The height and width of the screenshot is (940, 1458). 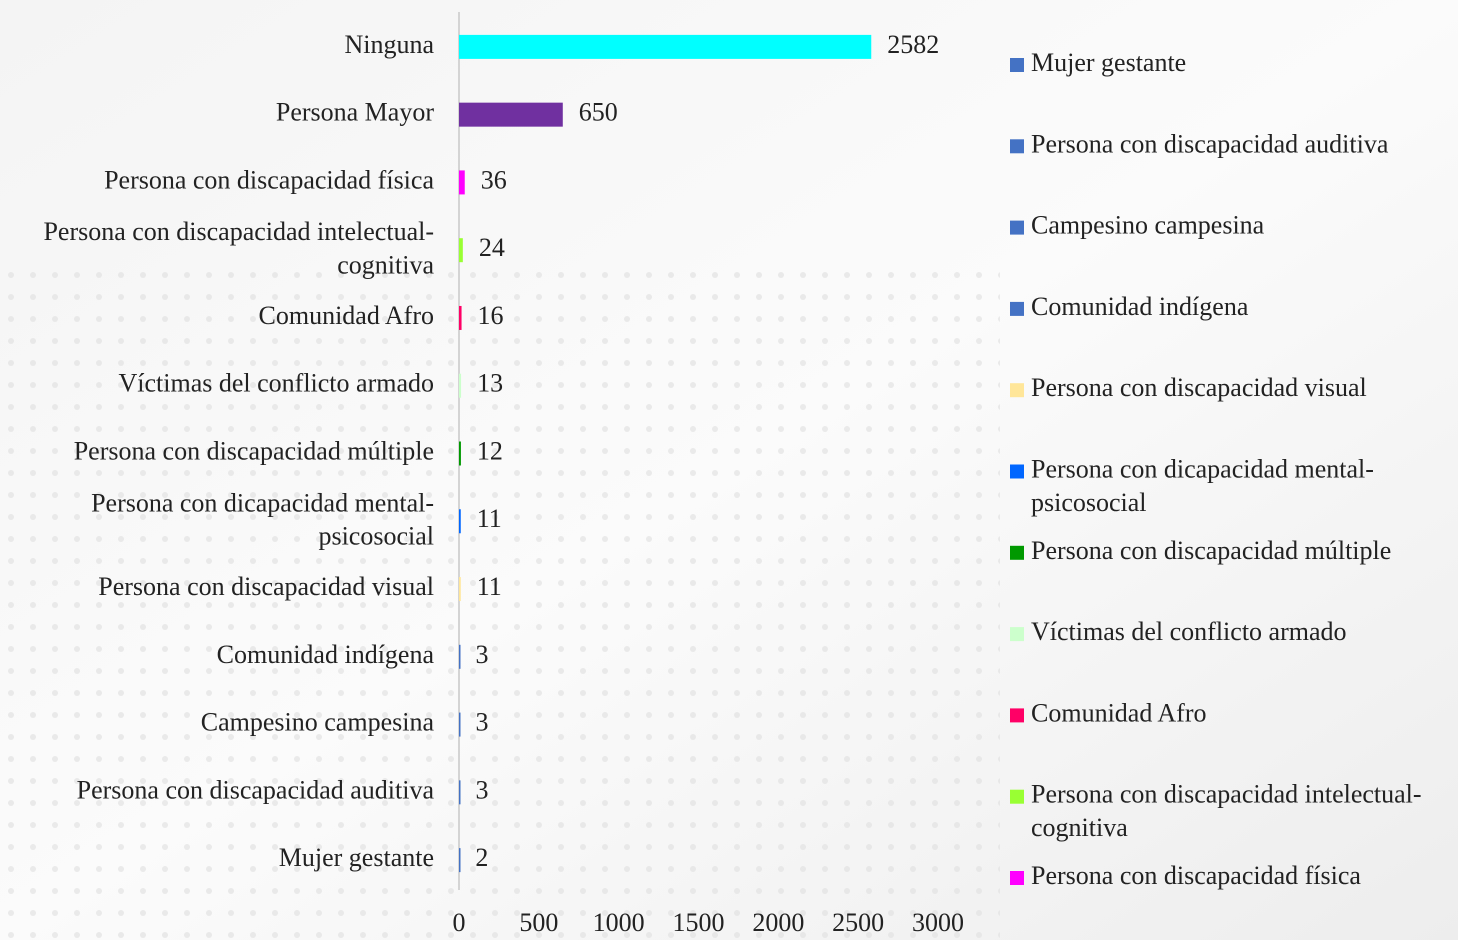 I want to click on category-label: Ninguna, so click(x=389, y=44).